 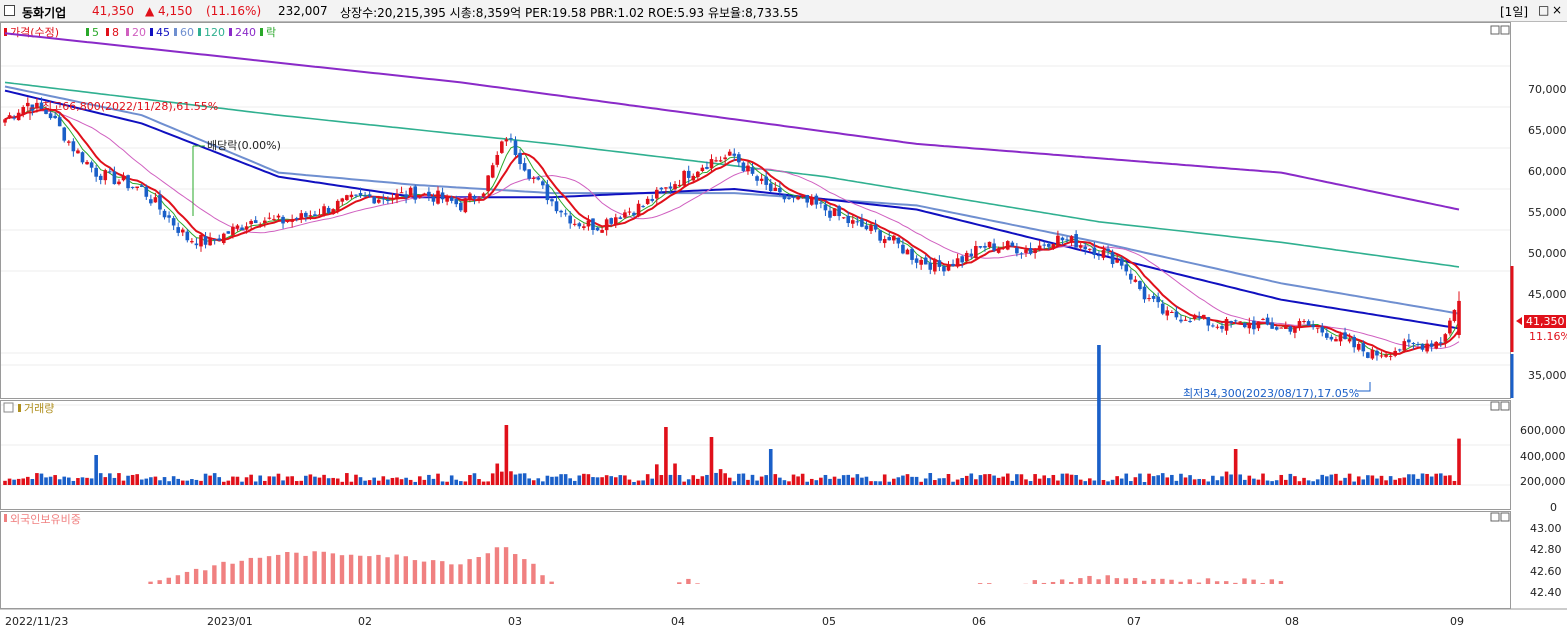 What do you see at coordinates (1547, 171) in the screenshot?
I see `svg-text: 60,000` at bounding box center [1547, 171].